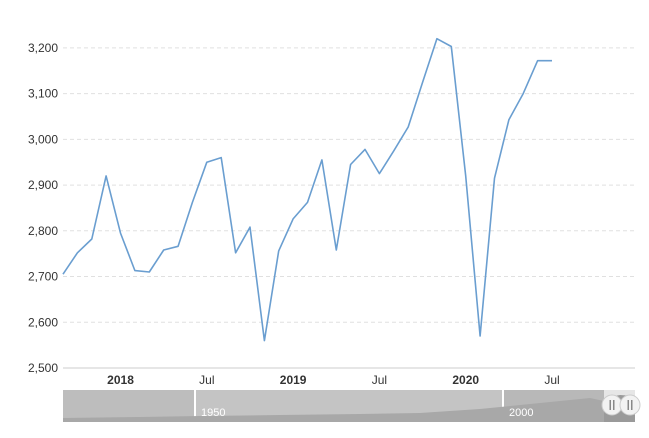  I want to click on y-tick-label: 2,700, so click(43, 277).